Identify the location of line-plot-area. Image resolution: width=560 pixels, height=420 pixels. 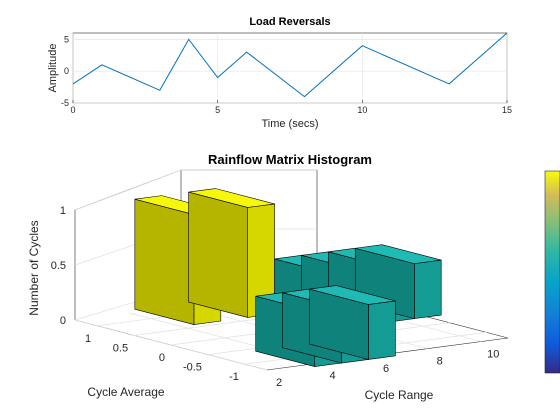
(290, 68).